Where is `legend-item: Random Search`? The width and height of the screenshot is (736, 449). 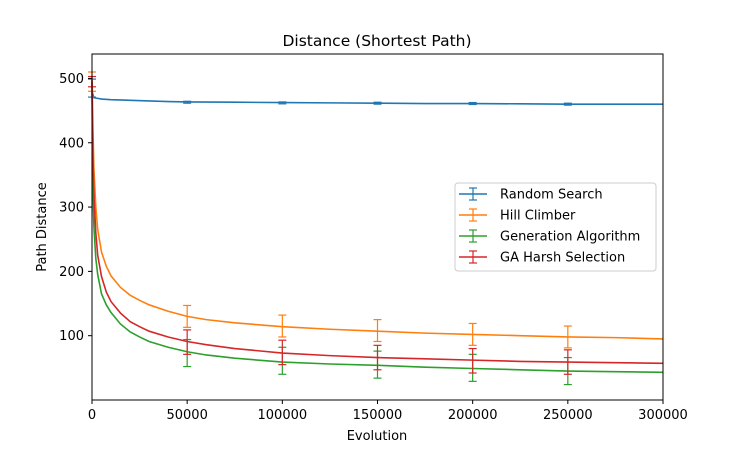 legend-item: Random Search is located at coordinates (531, 195).